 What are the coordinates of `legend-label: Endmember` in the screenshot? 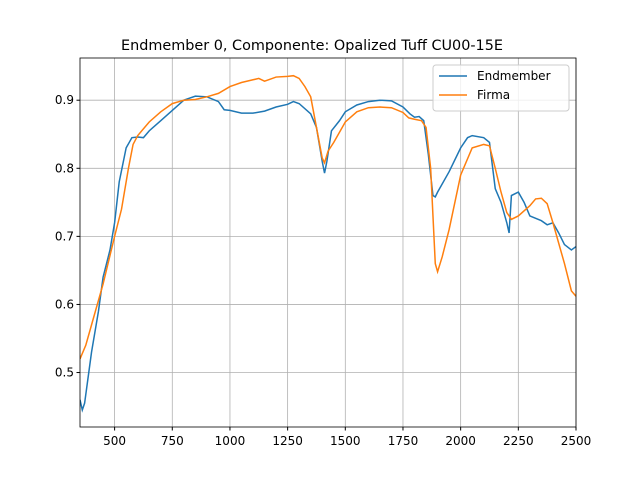 It's located at (514, 76).